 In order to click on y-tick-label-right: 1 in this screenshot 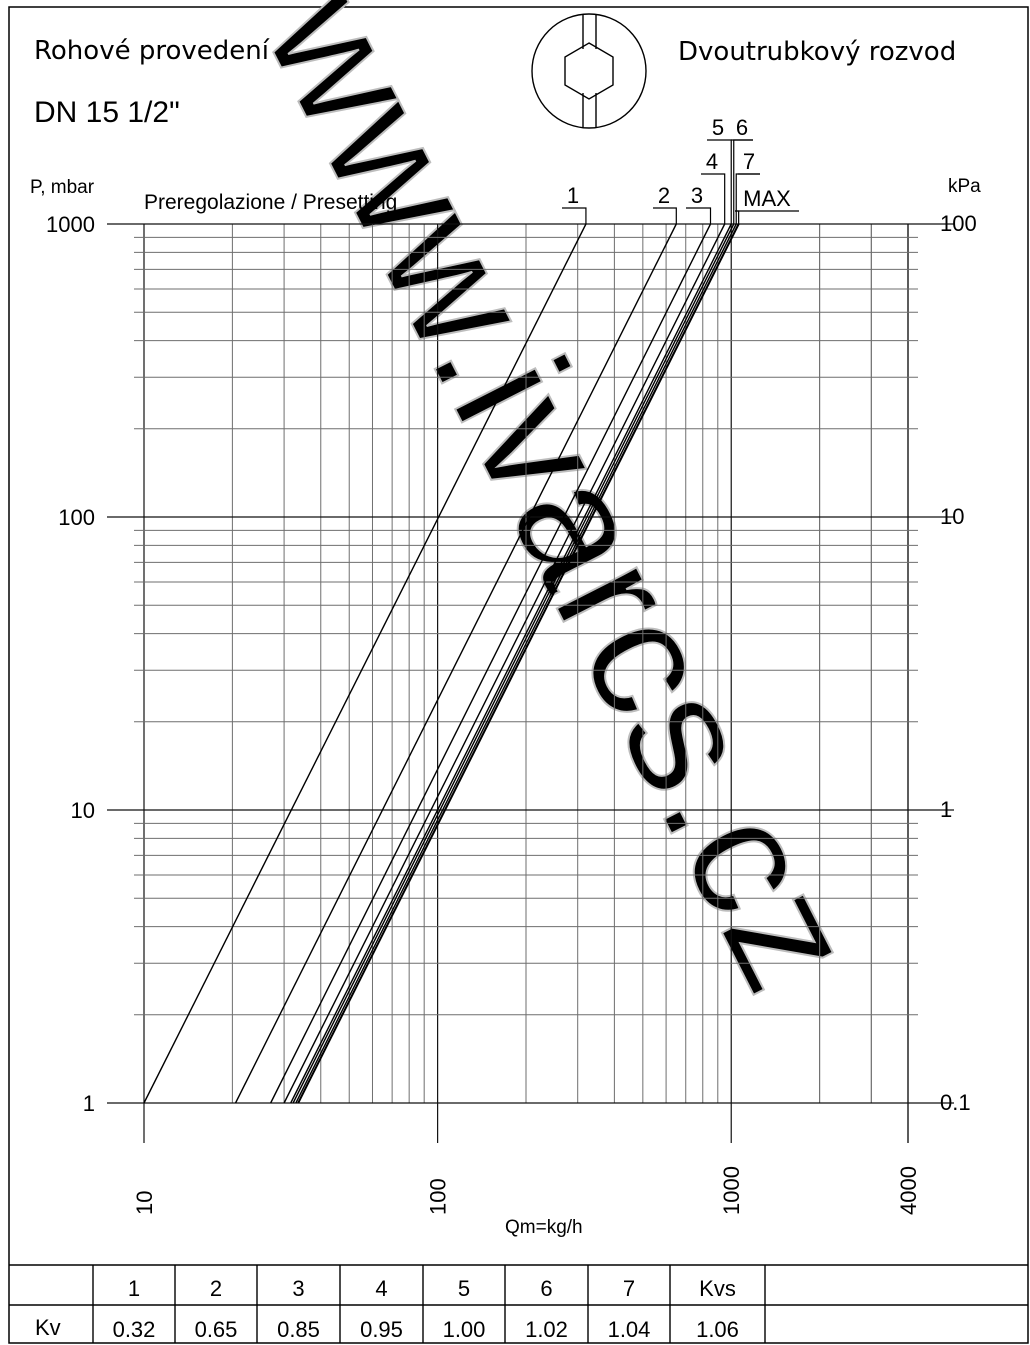, I will do `click(946, 809)`.